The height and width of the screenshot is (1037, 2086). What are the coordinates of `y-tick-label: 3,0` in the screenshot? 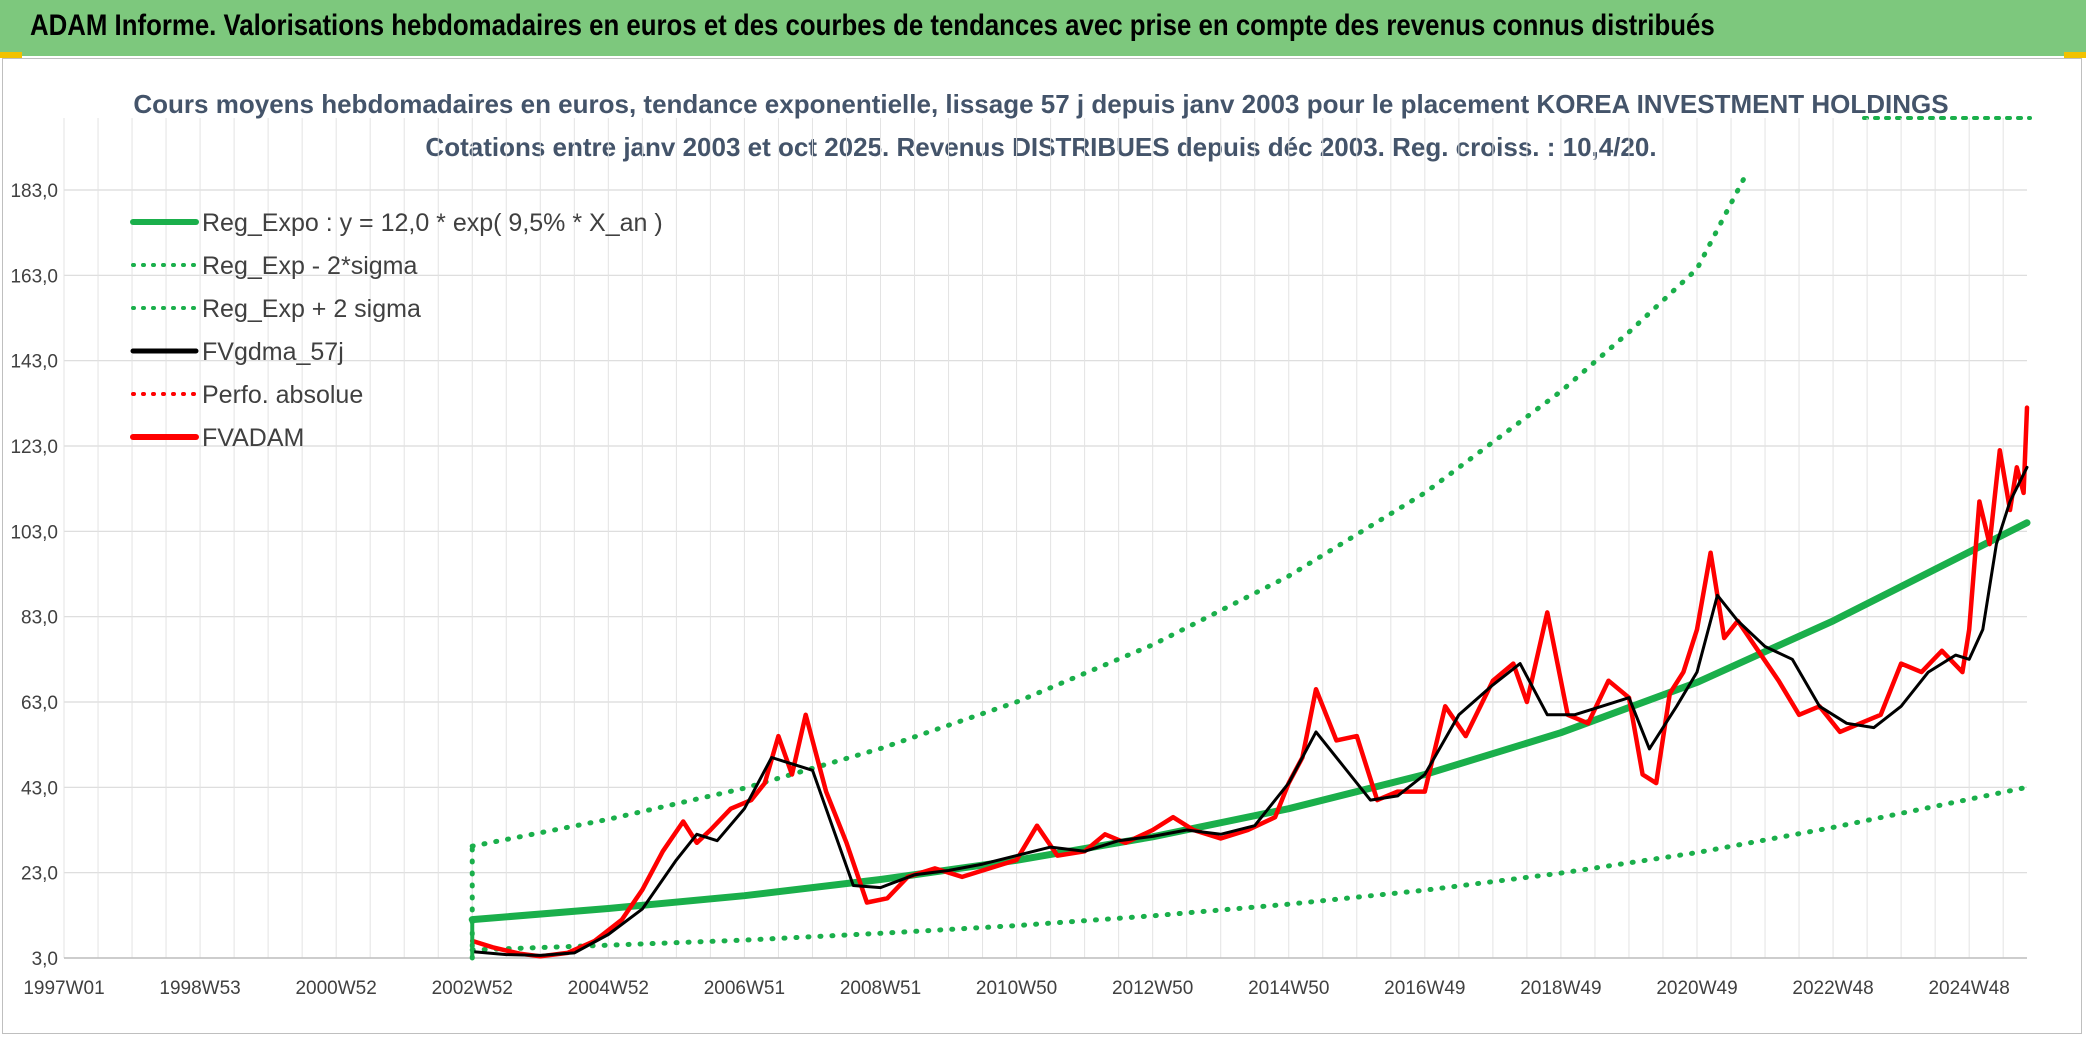 It's located at (45, 959).